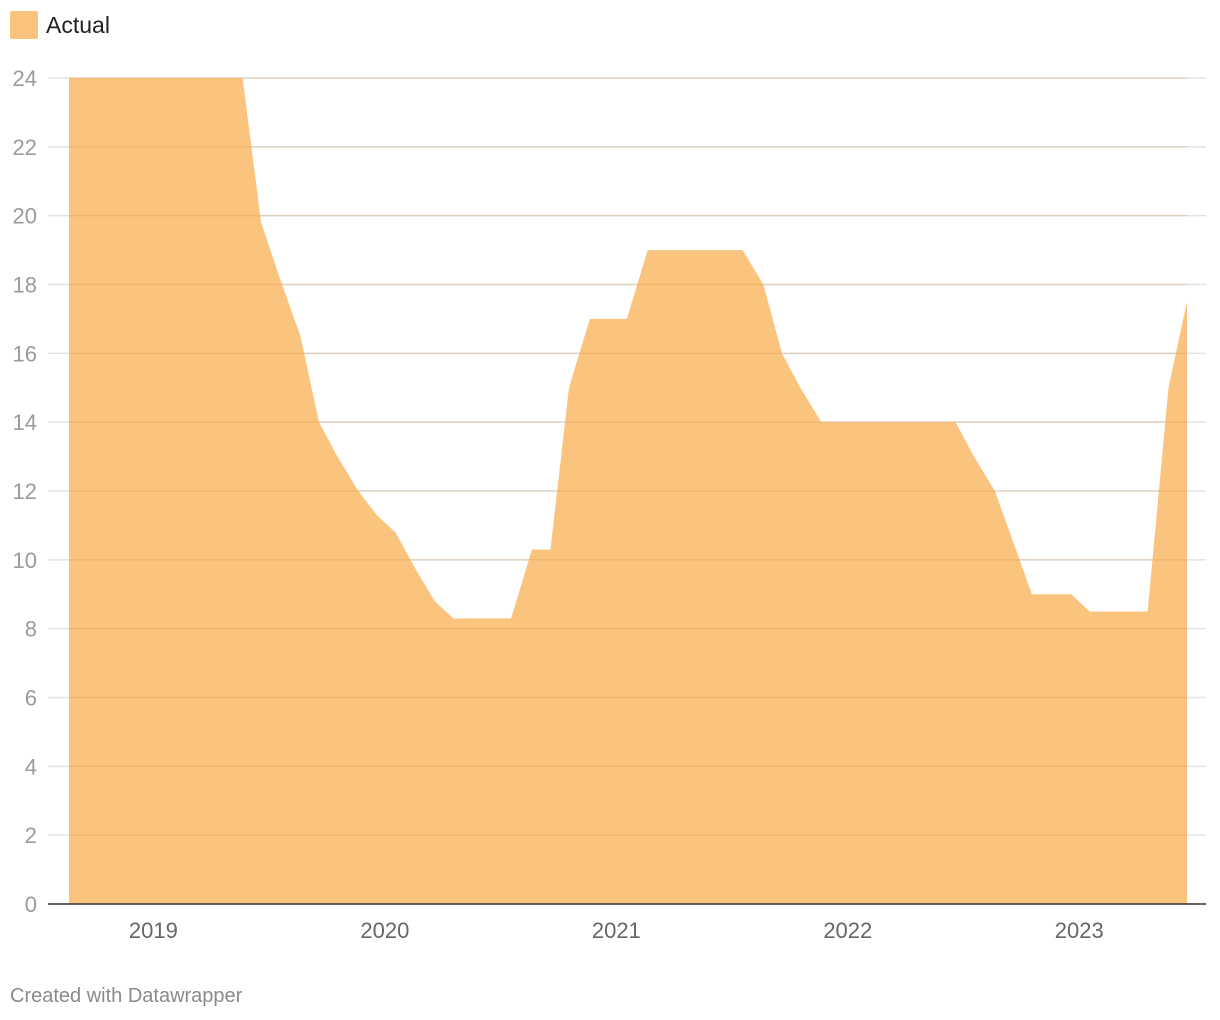 This screenshot has width=1220, height=1020. What do you see at coordinates (25, 422) in the screenshot?
I see `y-tick-label: 14` at bounding box center [25, 422].